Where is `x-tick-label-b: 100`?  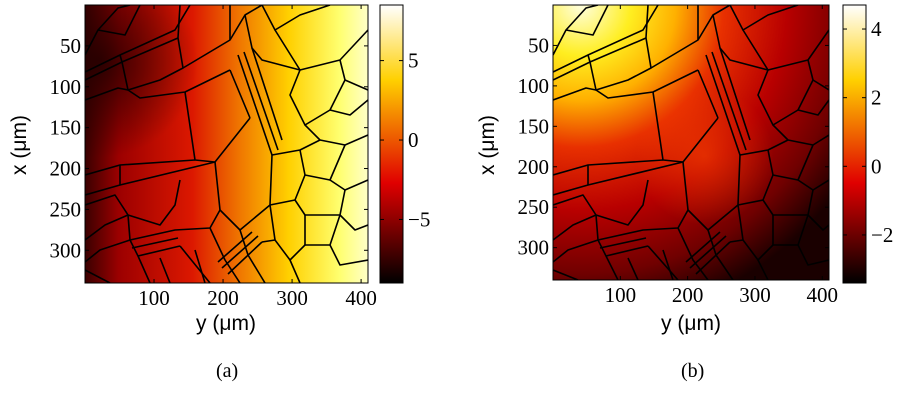 x-tick-label-b: 100 is located at coordinates (621, 295).